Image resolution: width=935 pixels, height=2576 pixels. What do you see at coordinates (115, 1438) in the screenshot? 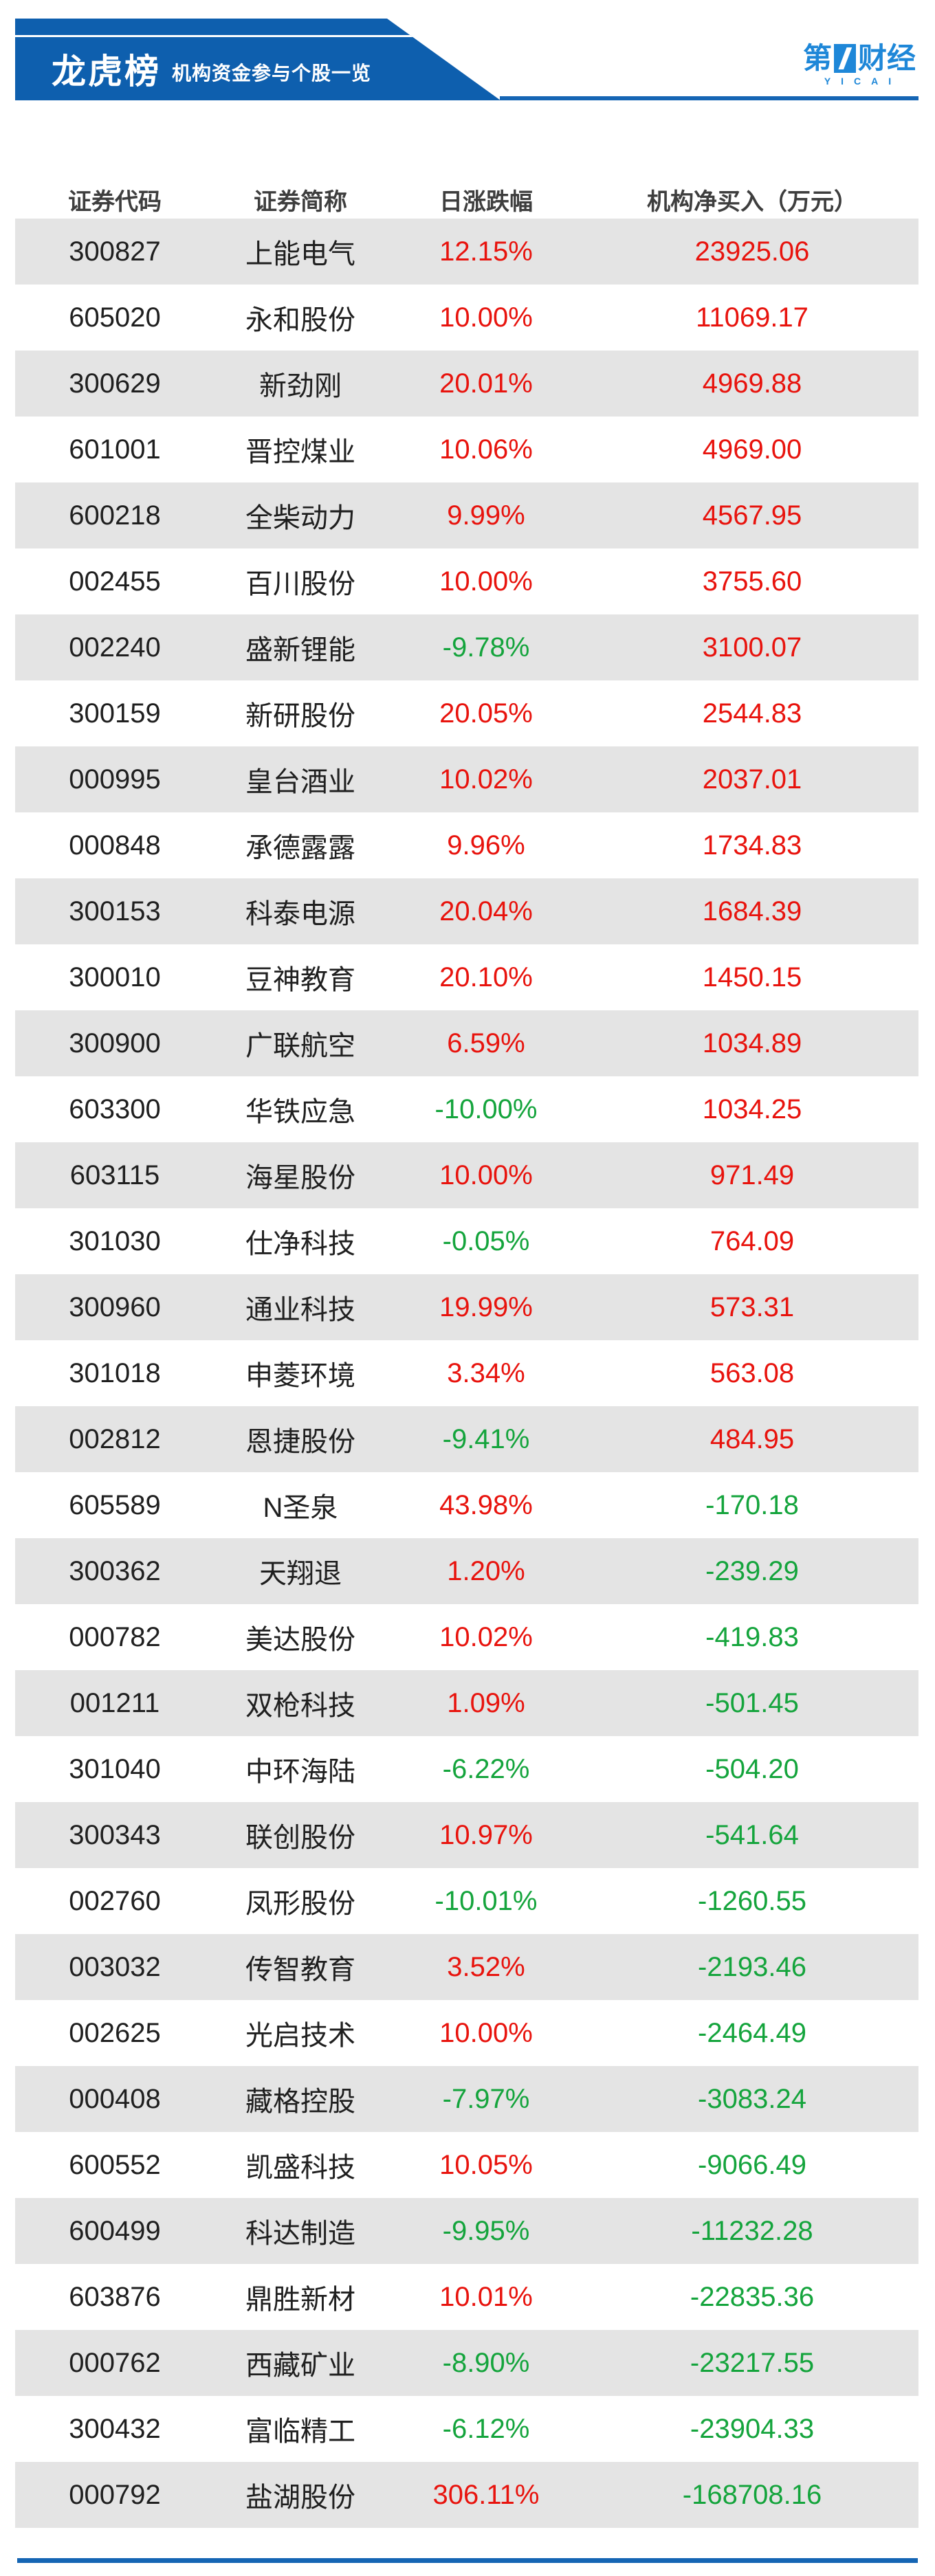
I see `stock-code-cell: 002812` at bounding box center [115, 1438].